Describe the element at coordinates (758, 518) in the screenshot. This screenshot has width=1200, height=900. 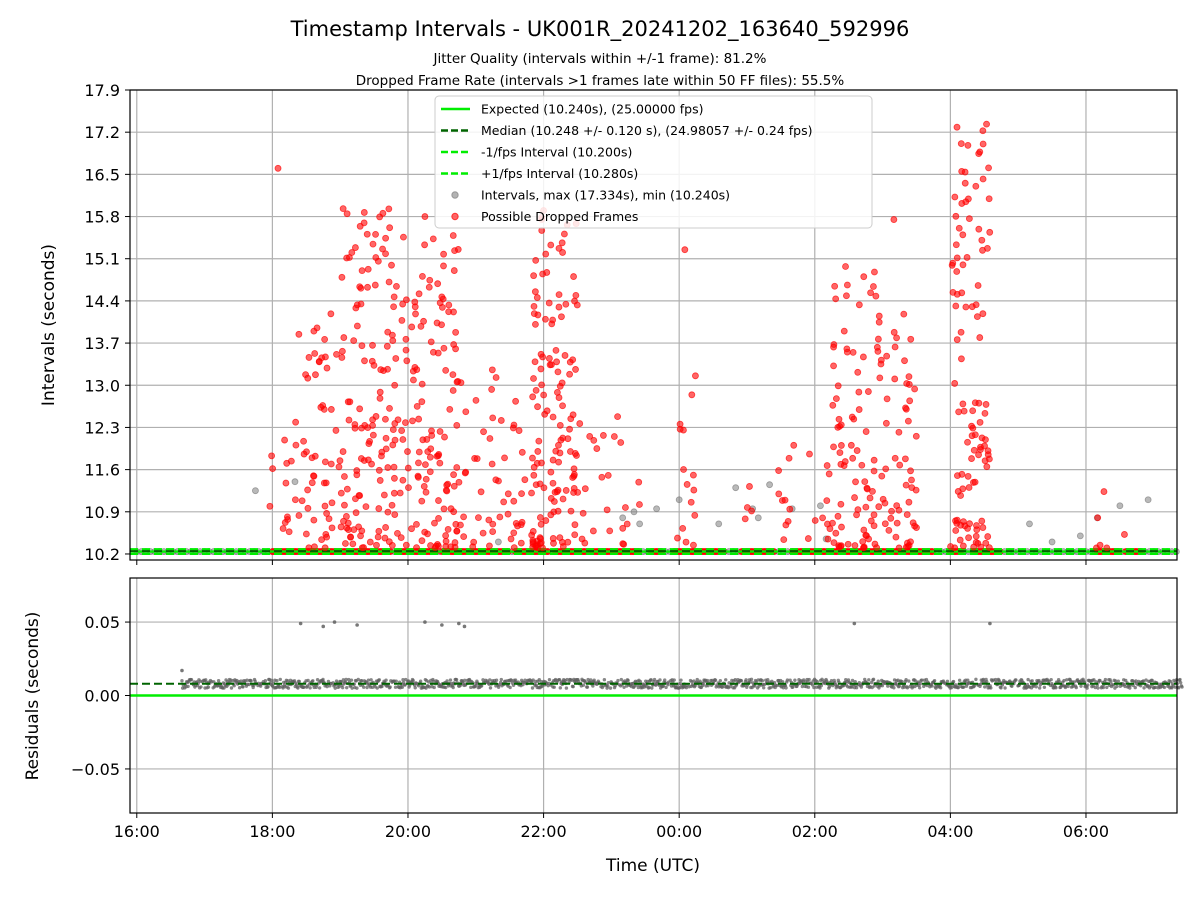
I see `interval-point` at that location.